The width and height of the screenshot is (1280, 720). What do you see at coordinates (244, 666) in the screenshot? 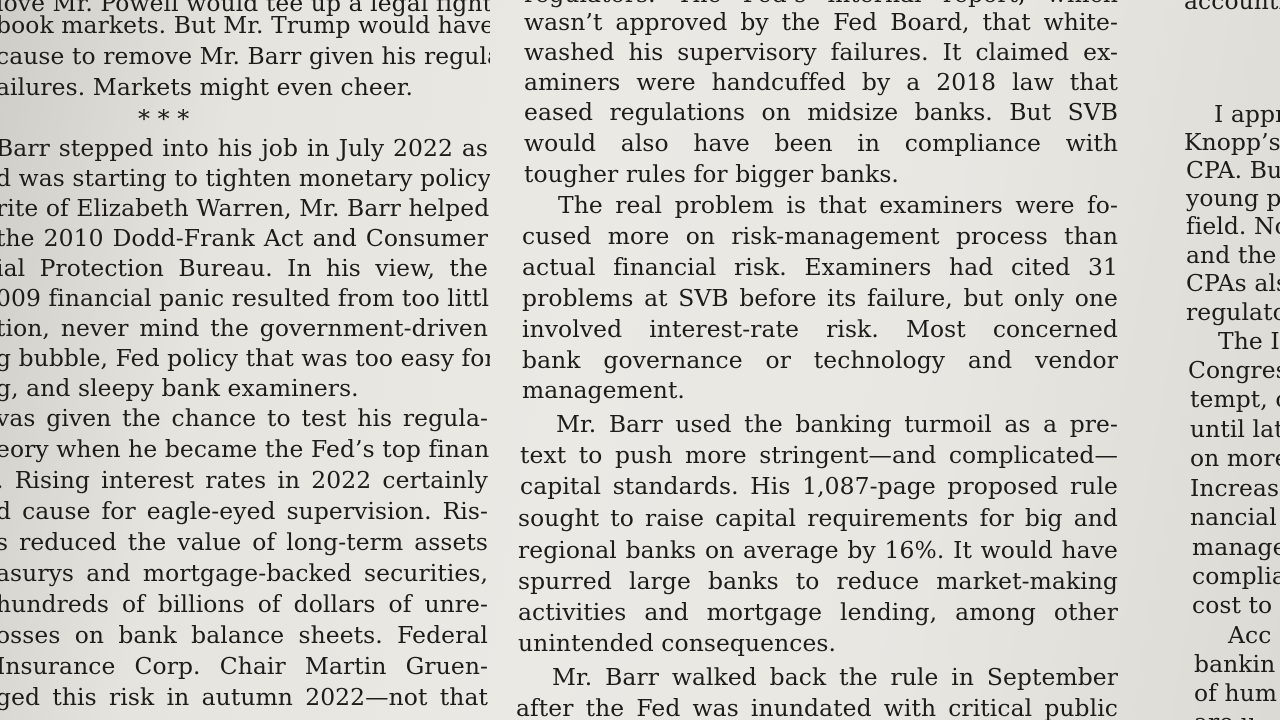
I see `text-line: Insurance Corp. Chair Martin Gruen-` at bounding box center [244, 666].